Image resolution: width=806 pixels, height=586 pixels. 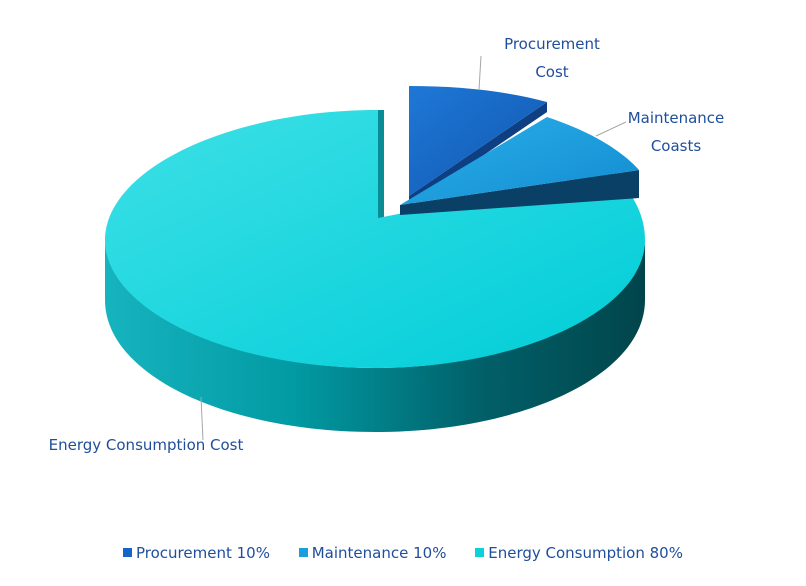 What do you see at coordinates (127, 552) in the screenshot?
I see `legend-swatch-procurement` at bounding box center [127, 552].